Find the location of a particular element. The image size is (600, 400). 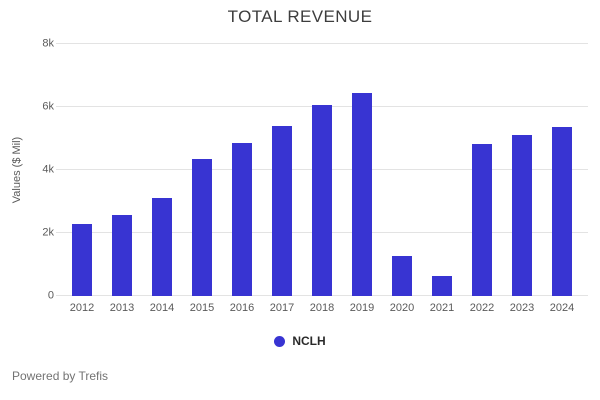

attribution-text: Powered by Trefis is located at coordinates (60, 376).